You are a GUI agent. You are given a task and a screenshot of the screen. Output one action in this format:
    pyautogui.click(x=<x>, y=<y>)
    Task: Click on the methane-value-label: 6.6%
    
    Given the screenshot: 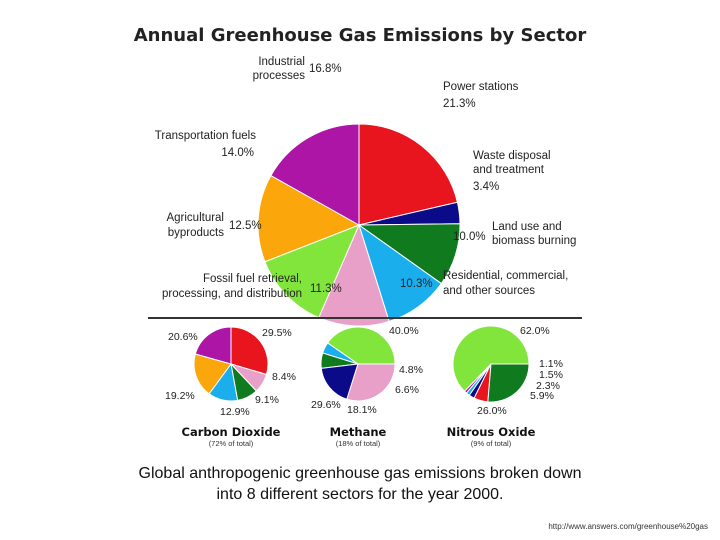 What is the action you would take?
    pyautogui.click(x=407, y=390)
    